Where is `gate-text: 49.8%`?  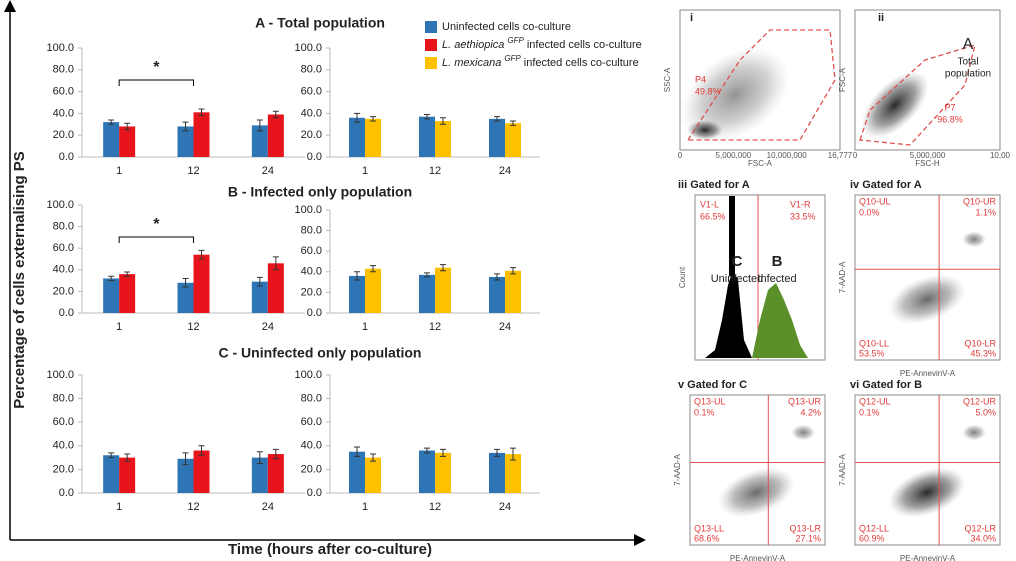 gate-text: 49.8% is located at coordinates (708, 91).